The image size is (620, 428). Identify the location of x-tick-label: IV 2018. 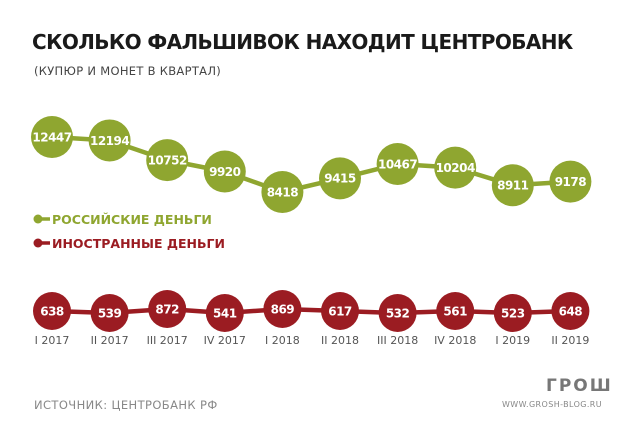
(455, 340).